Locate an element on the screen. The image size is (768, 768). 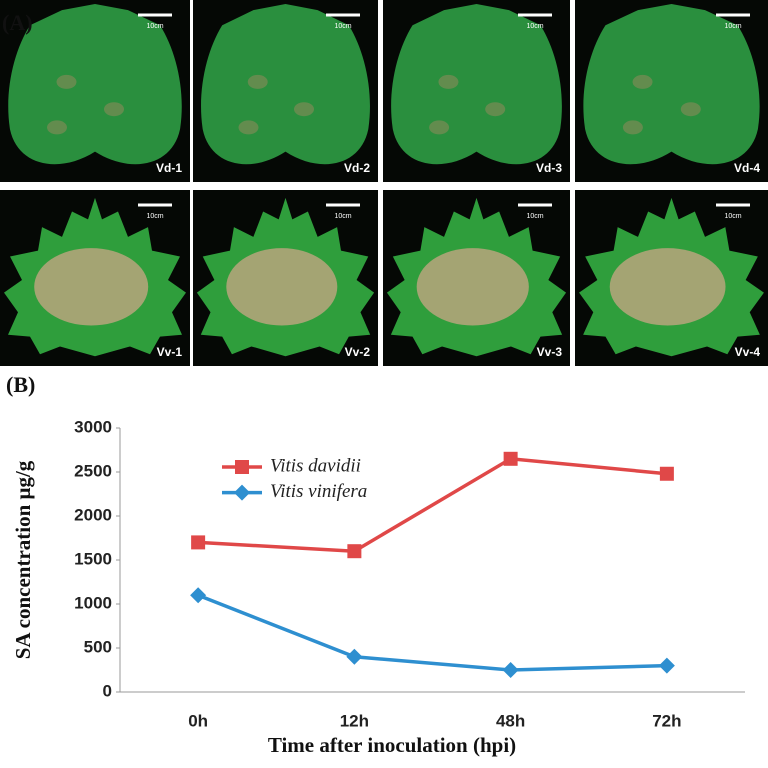
y-tick-label: 1500 is located at coordinates (93, 558).